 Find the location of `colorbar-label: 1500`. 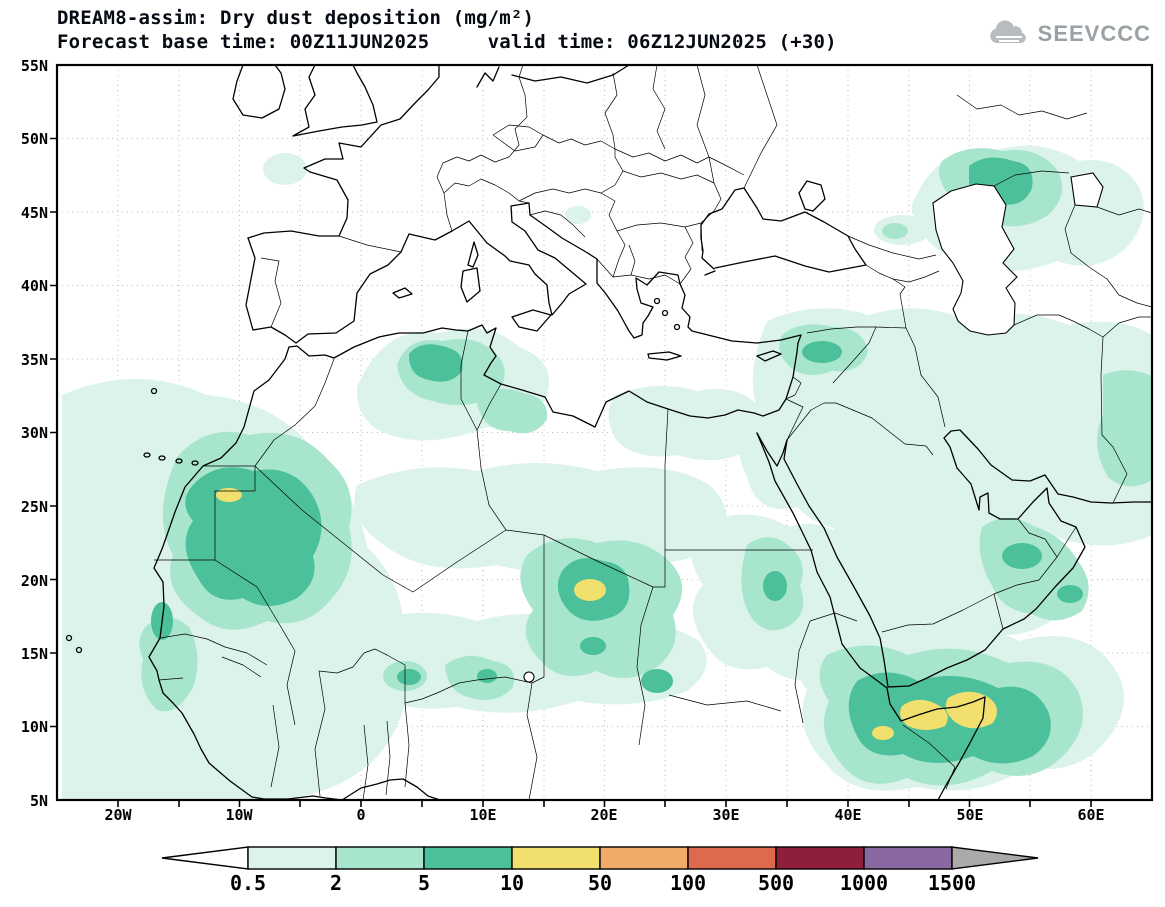

colorbar-label: 1500 is located at coordinates (952, 883).